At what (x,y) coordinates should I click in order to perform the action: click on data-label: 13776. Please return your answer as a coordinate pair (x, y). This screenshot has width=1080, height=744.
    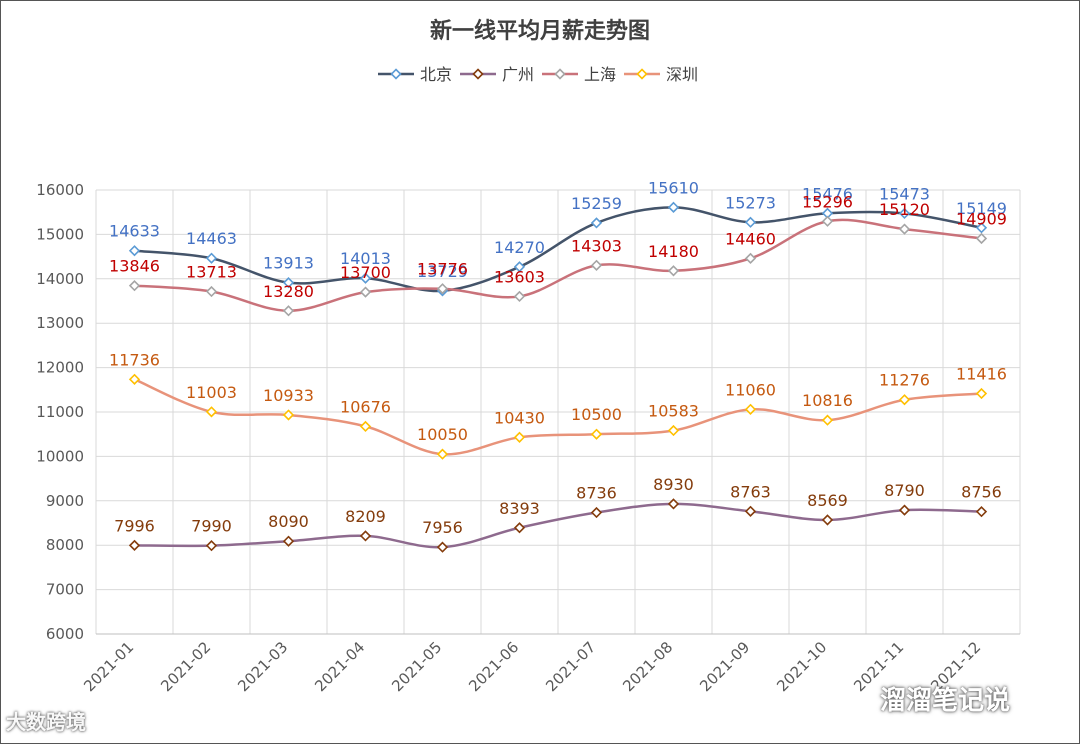
    Looking at the image, I should click on (442, 269).